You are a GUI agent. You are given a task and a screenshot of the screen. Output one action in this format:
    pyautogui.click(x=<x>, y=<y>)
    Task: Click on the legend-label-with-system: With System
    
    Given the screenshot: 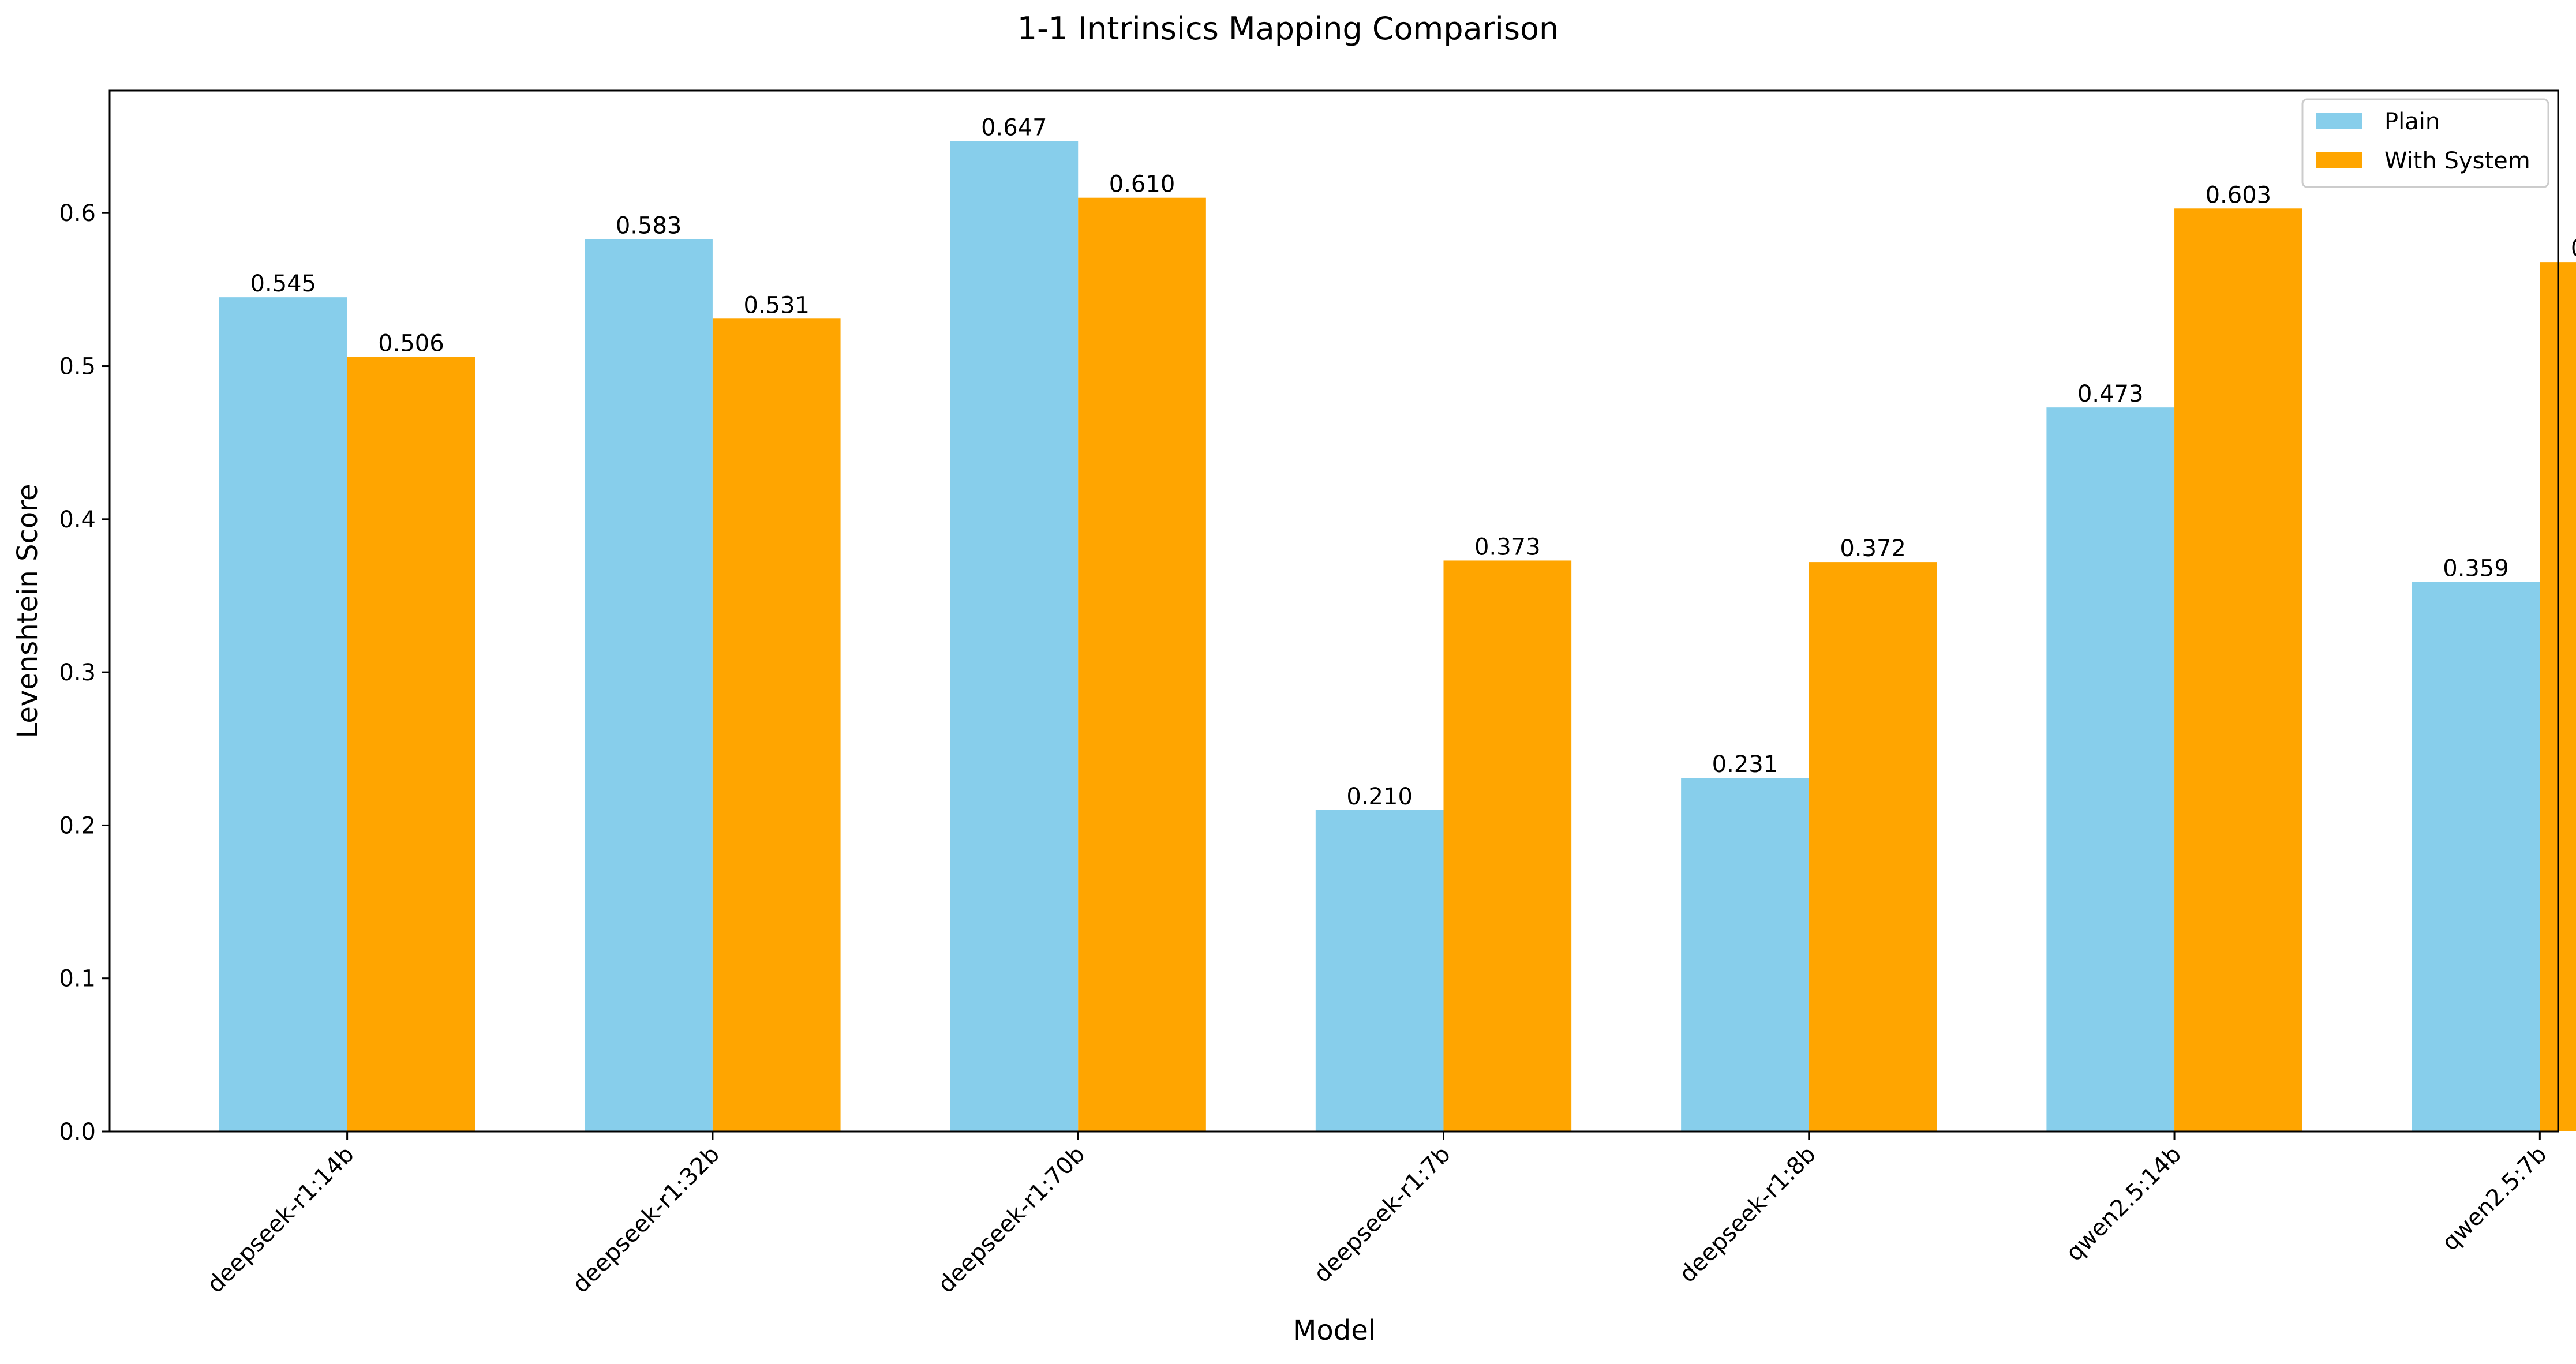 What is the action you would take?
    pyautogui.click(x=2457, y=161)
    